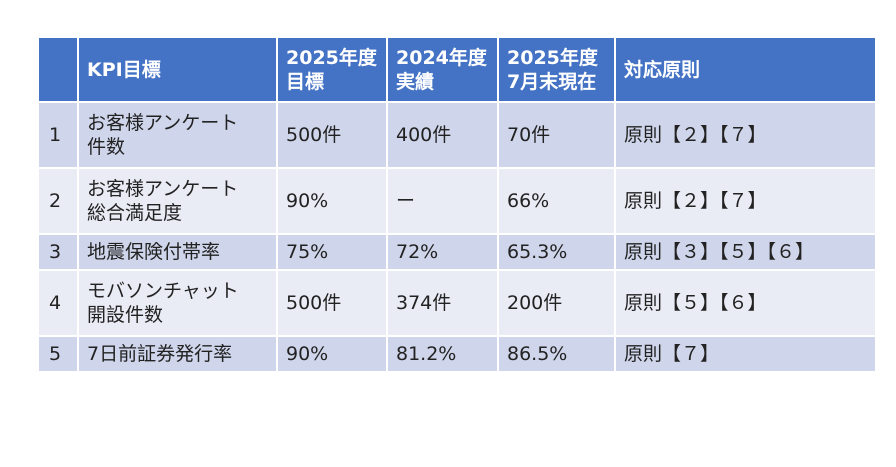 The image size is (896, 467). Describe the element at coordinates (177, 303) in the screenshot. I see `cell-kpi: モバソンチャット 開設件数` at that location.